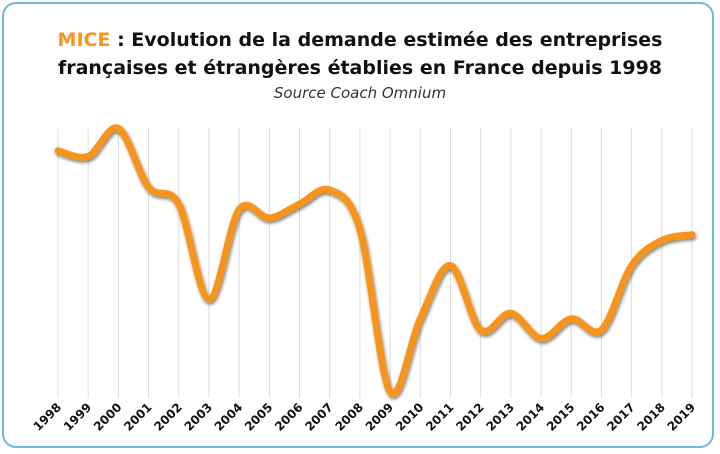 The height and width of the screenshot is (454, 720). I want to click on x-tick-label: 2019, so click(682, 417).